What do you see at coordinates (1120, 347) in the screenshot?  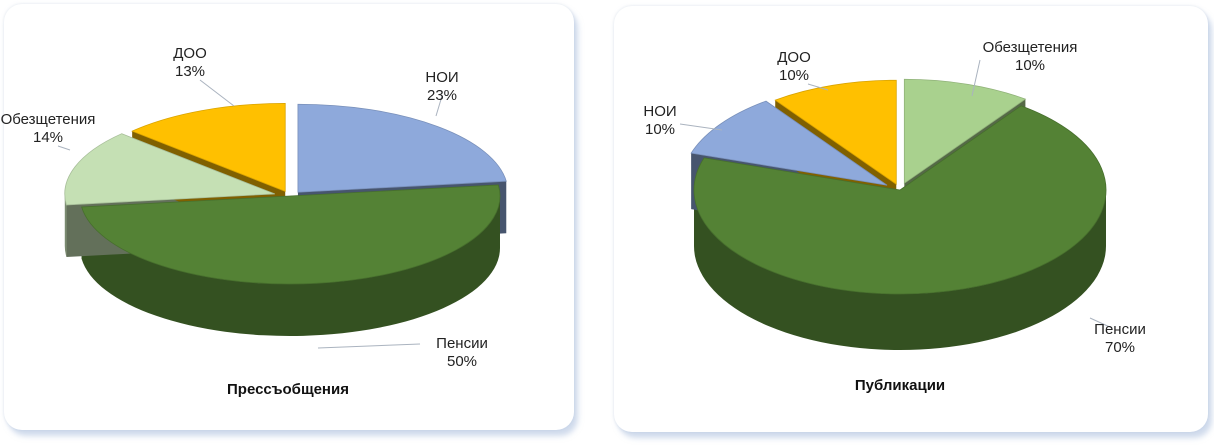 I see `data-label-value-pensii: 70%` at bounding box center [1120, 347].